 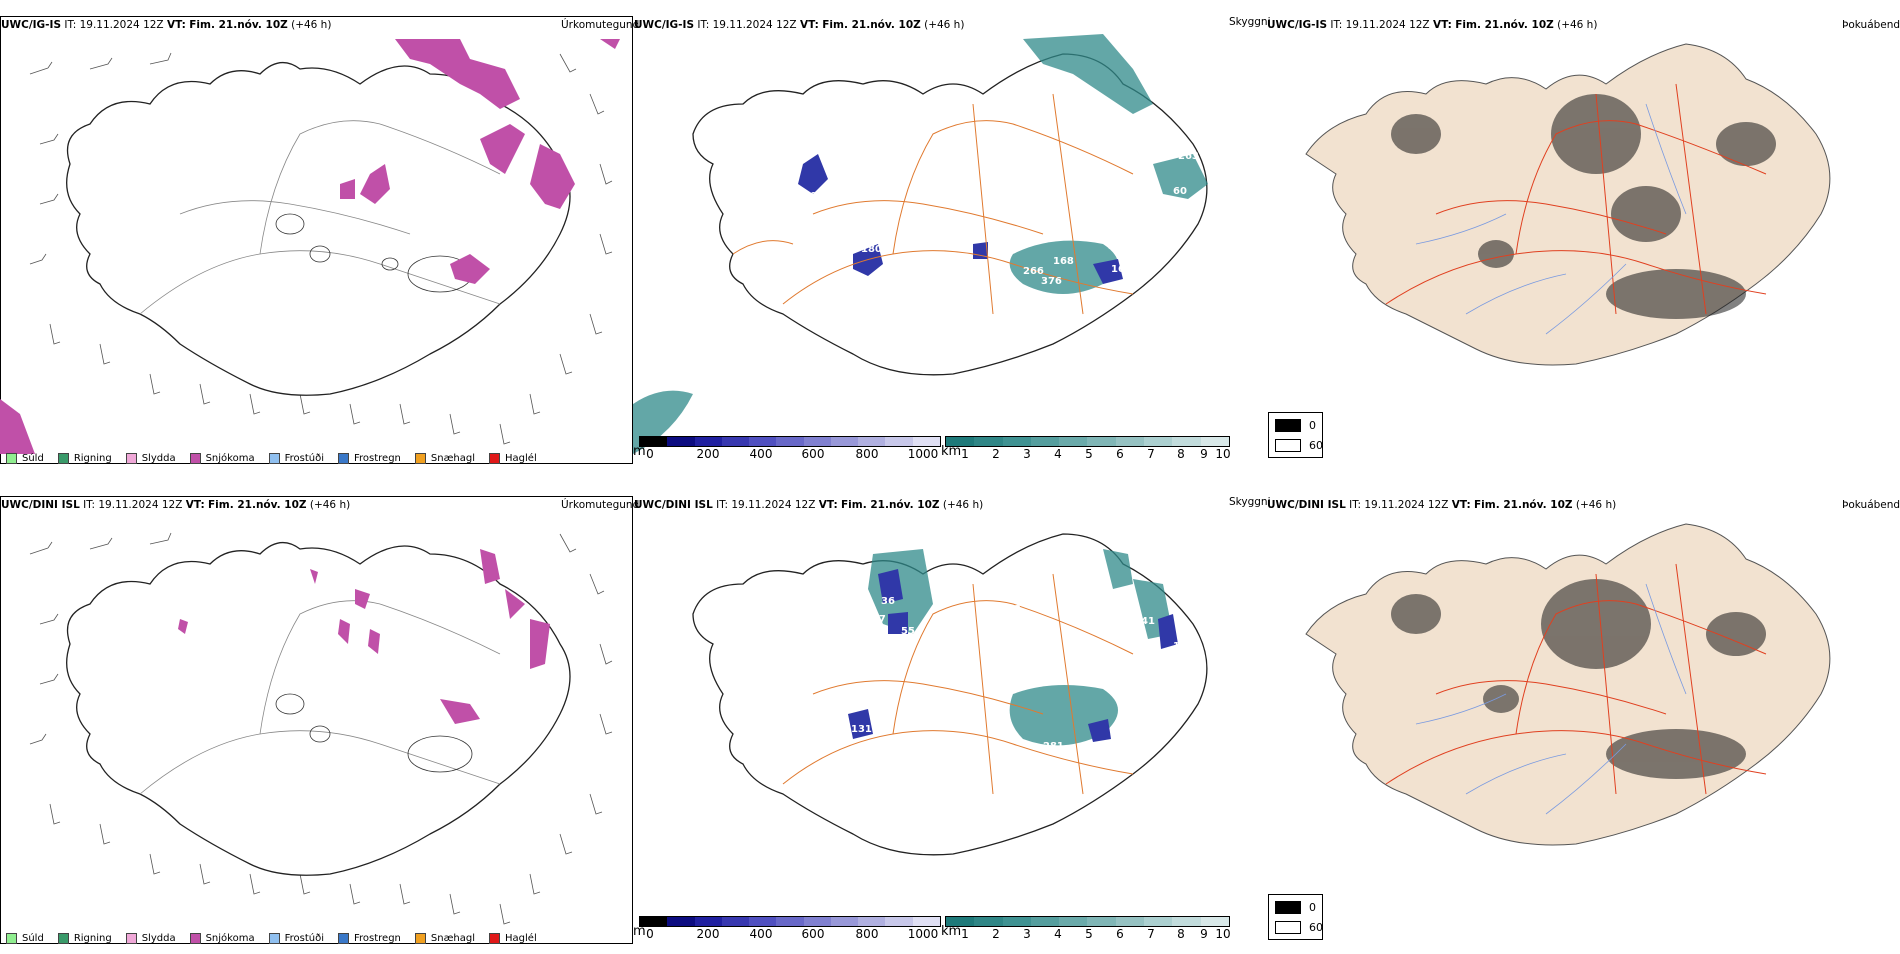 What do you see at coordinates (1295, 435) in the screenshot?
I see `fog-index-legend-1: 0 60` at bounding box center [1295, 435].